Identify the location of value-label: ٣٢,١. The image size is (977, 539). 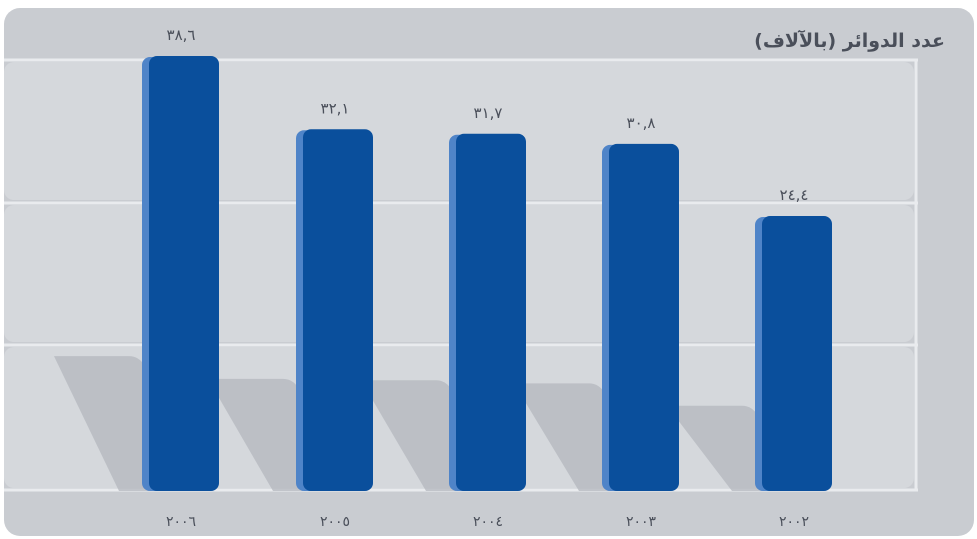
(335, 108).